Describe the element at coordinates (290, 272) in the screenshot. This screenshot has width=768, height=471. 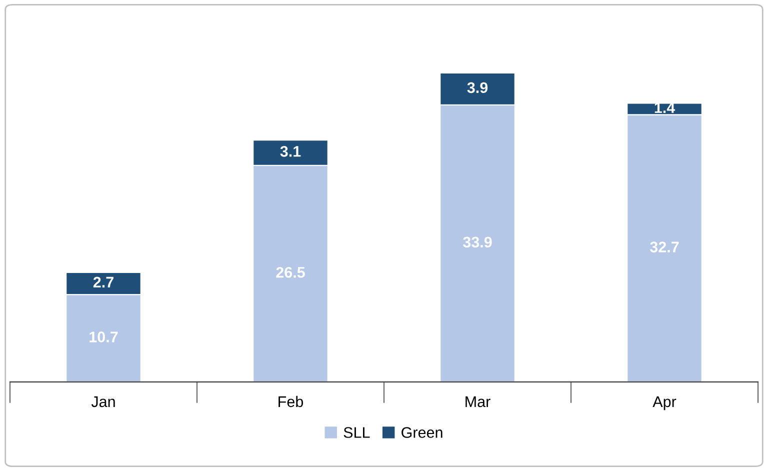
I see `data-label: 26.5` at that location.